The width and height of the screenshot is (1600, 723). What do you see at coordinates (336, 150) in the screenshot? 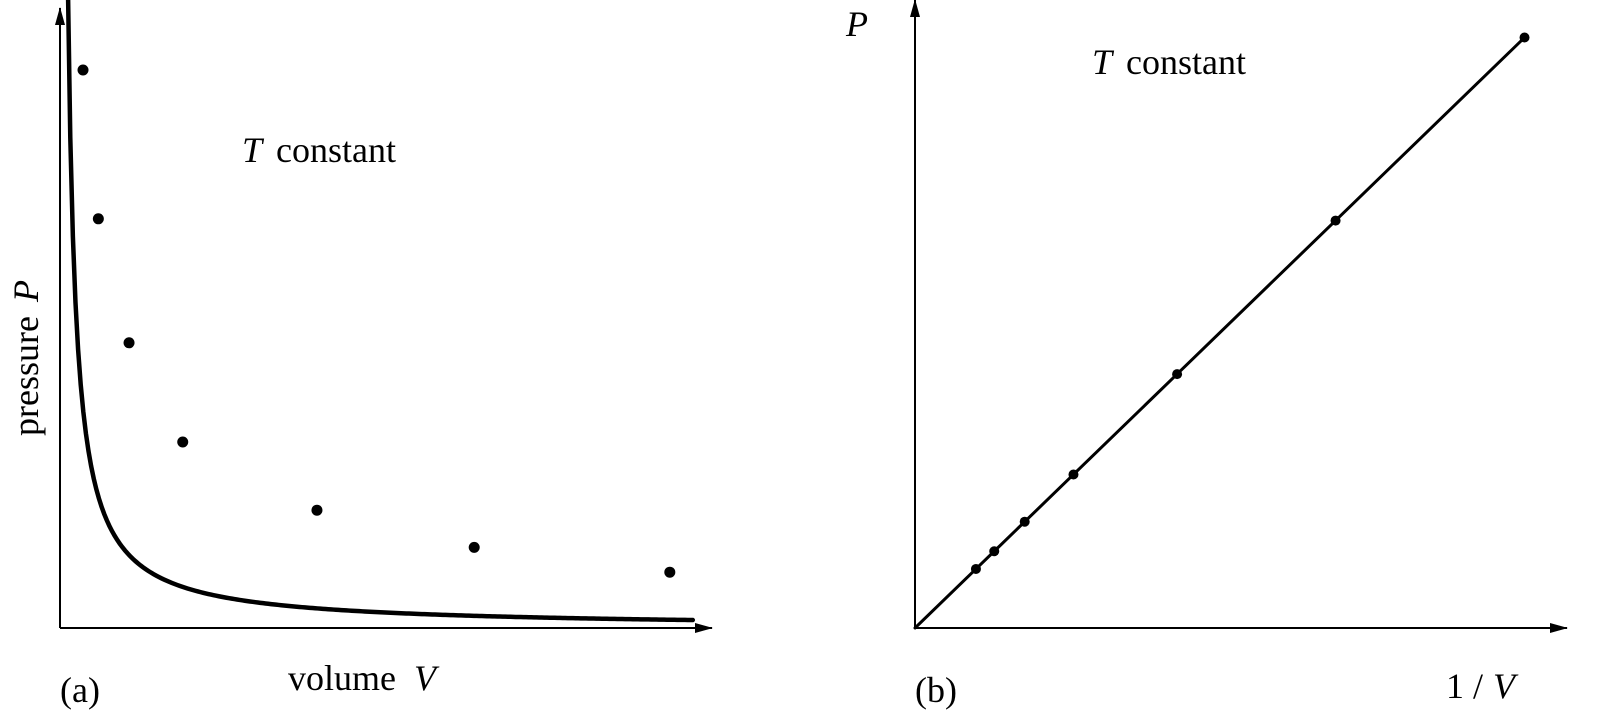
I see `panel-a-annotation-text: constant` at bounding box center [336, 150].